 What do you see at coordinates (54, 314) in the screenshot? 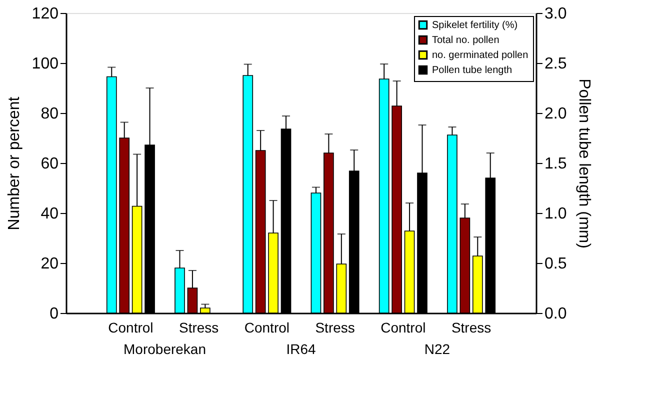
I see `y-tick-label: 0` at bounding box center [54, 314].